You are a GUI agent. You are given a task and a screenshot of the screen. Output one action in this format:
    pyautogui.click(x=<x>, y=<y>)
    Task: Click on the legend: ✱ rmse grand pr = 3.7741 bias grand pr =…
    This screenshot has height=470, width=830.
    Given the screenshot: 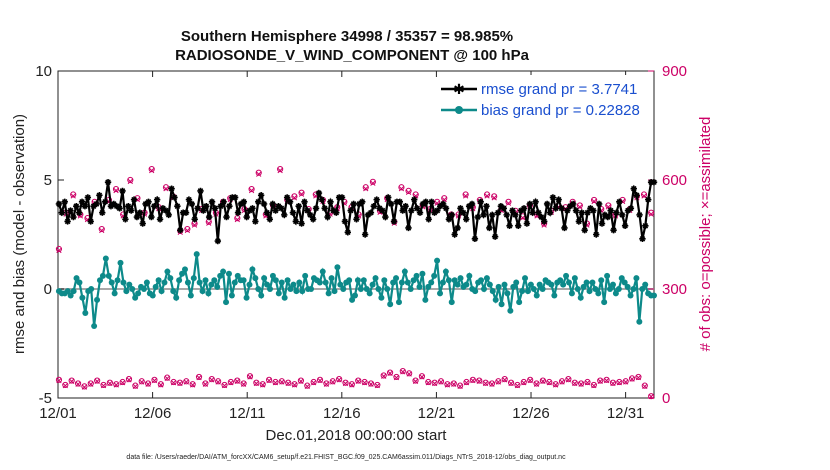 What is the action you would take?
    pyautogui.click(x=543, y=98)
    